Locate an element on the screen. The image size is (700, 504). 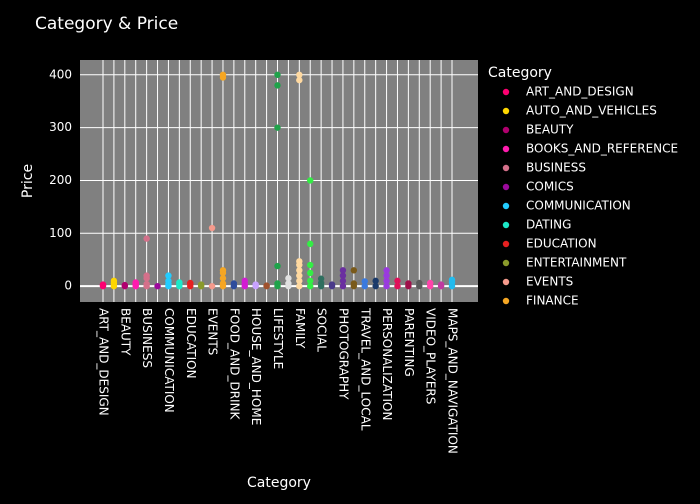
chart-title: Category & Price is located at coordinates (106, 24).